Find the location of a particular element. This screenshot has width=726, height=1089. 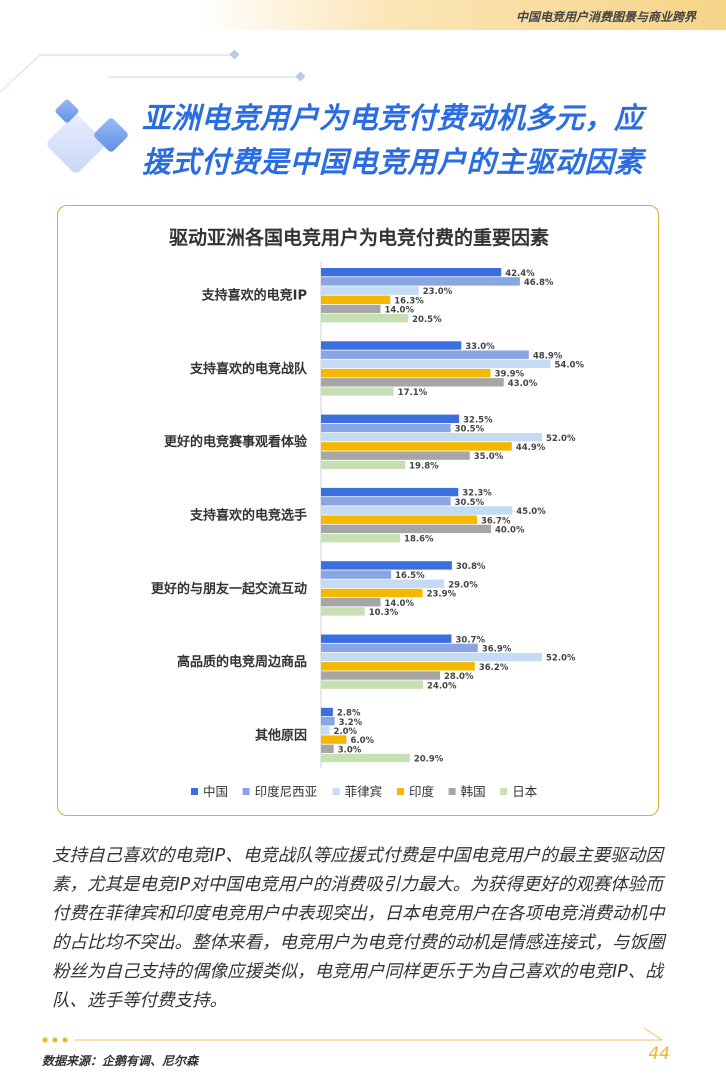

data-label: 39.9% is located at coordinates (510, 375).